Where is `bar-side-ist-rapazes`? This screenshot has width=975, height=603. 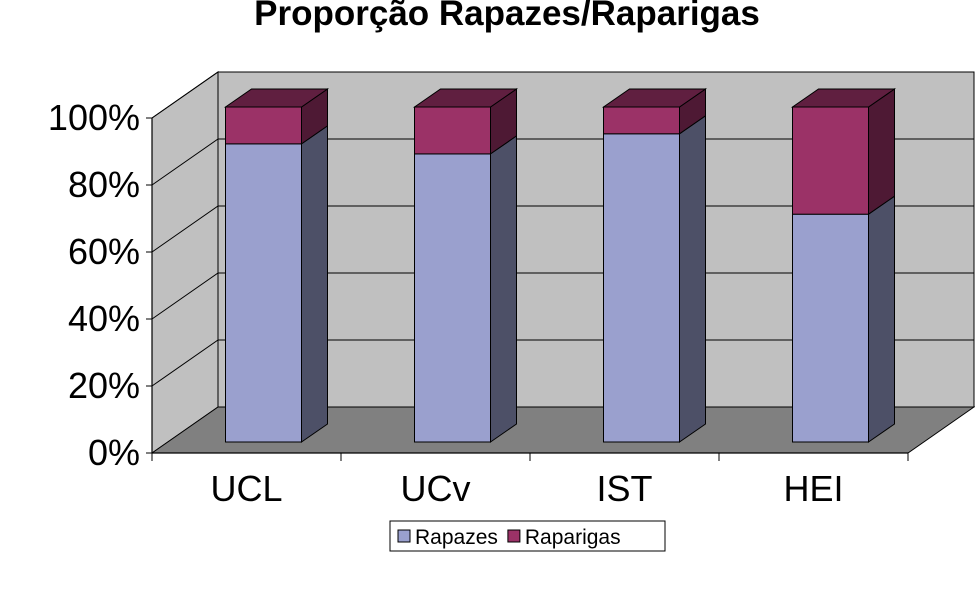 bar-side-ist-rapazes is located at coordinates (692, 278).